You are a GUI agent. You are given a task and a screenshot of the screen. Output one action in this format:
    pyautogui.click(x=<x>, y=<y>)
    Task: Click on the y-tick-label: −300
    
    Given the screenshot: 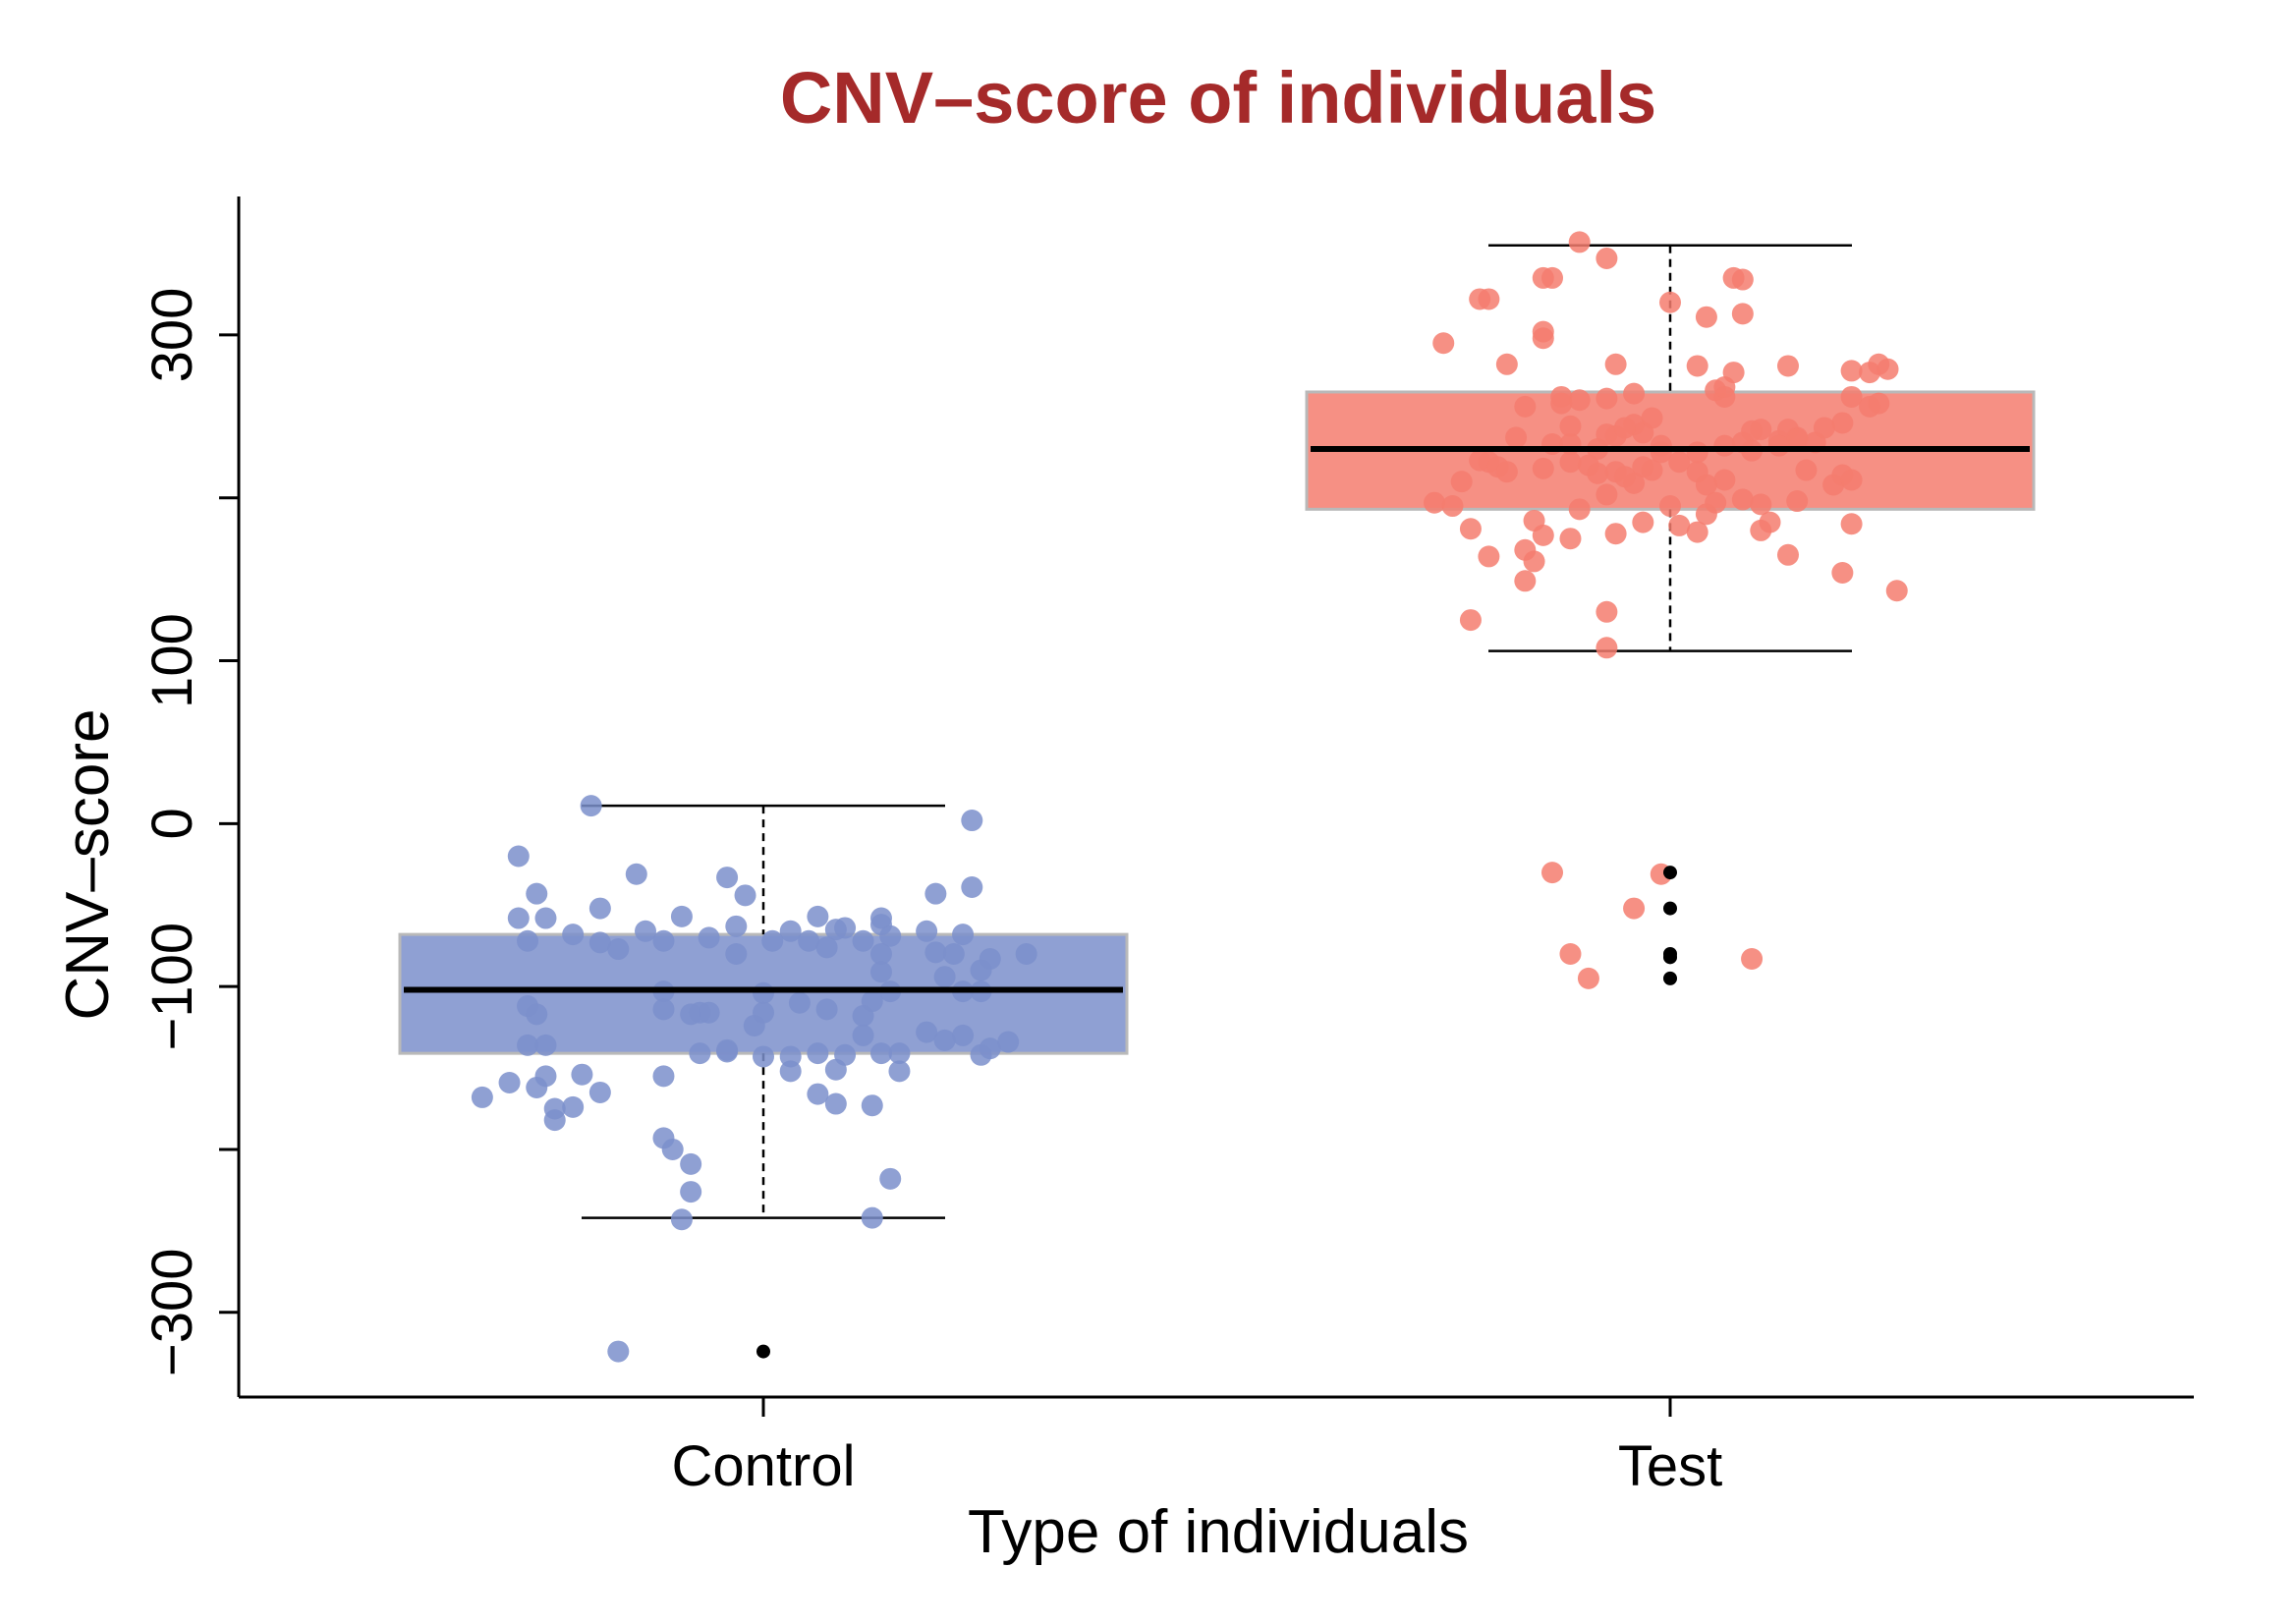 What is the action you would take?
    pyautogui.click(x=172, y=1312)
    